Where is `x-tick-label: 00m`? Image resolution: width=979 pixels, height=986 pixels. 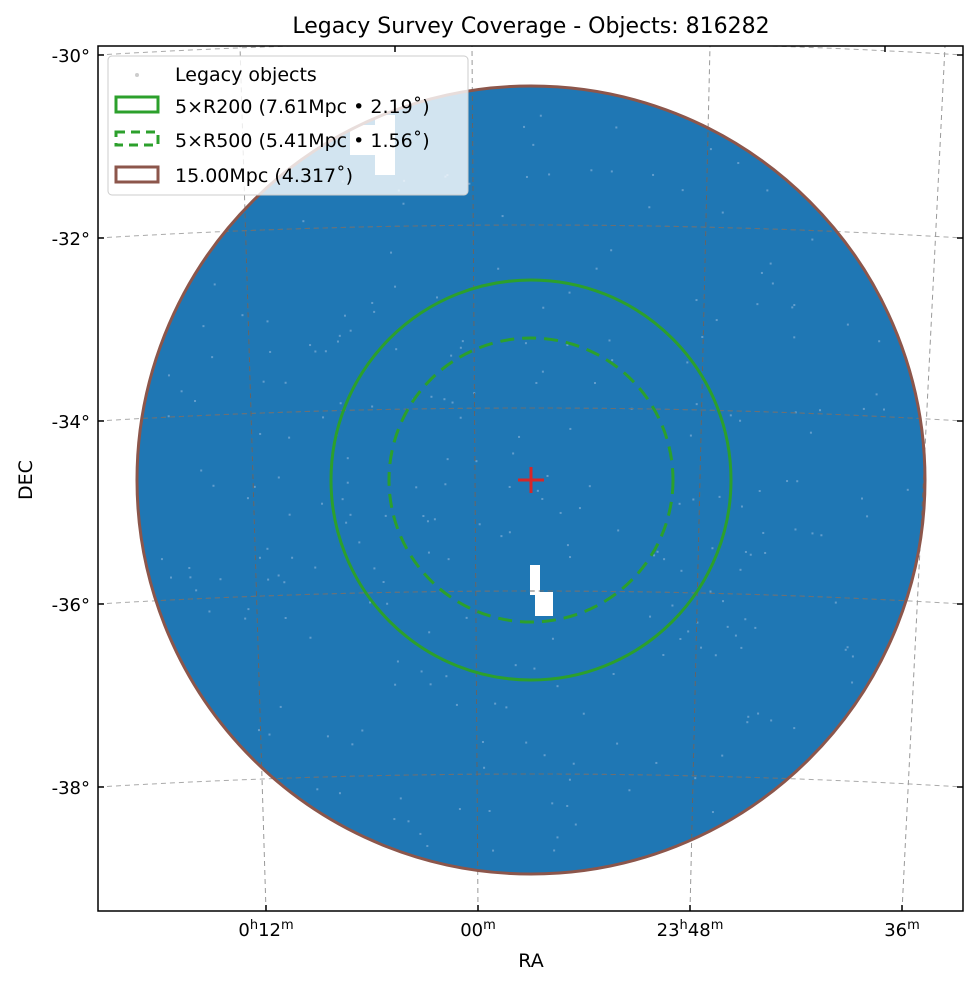
x-tick-label: 00m is located at coordinates (478, 929).